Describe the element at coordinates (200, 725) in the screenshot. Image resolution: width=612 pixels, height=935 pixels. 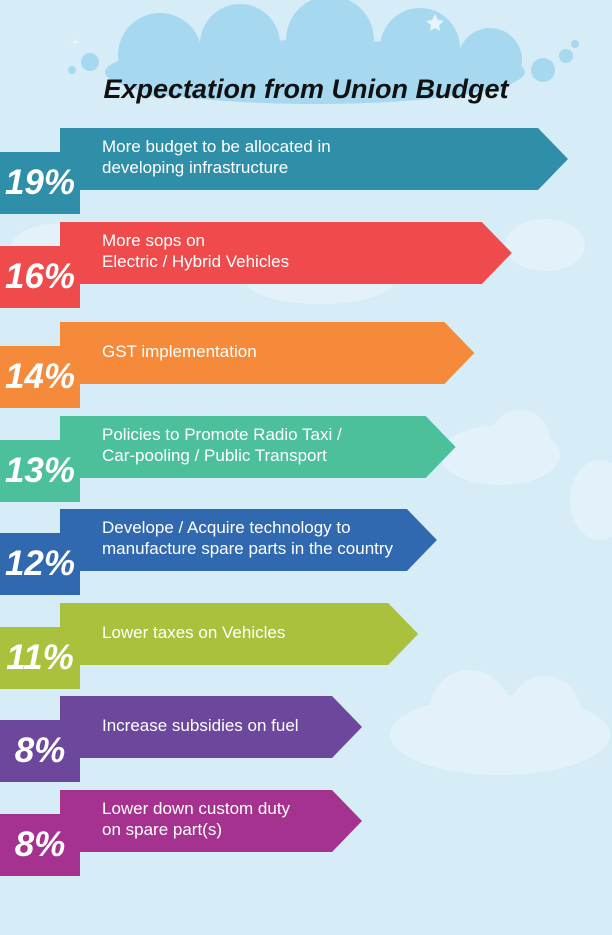
I see `category-label: Increase subsidies on fuel` at that location.